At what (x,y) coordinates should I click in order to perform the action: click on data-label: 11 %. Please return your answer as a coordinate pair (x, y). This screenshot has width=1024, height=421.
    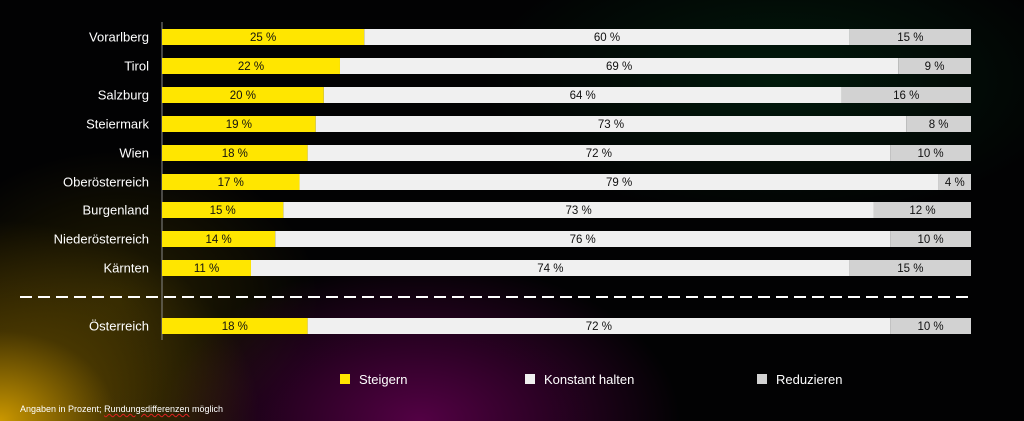
    Looking at the image, I should click on (206, 269).